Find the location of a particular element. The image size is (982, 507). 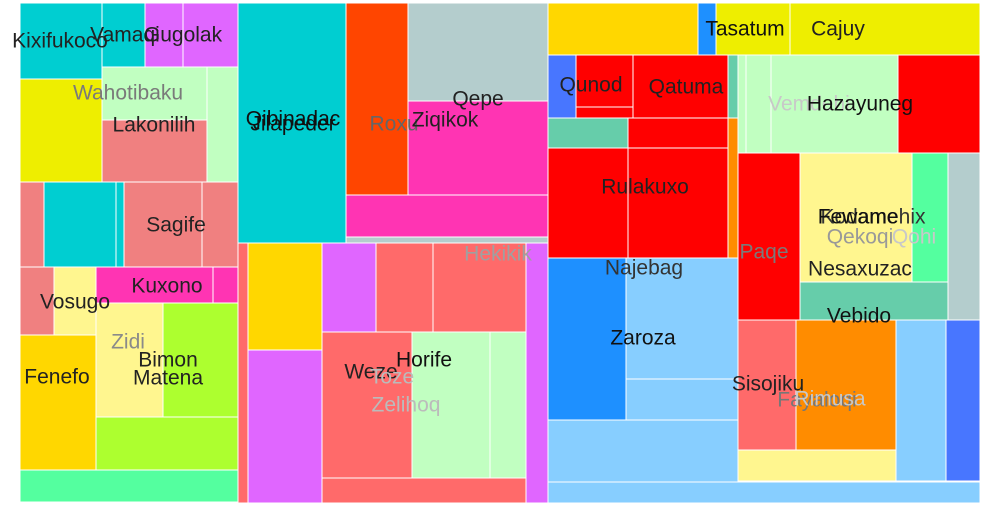

treemap-label-bimon: Bimon is located at coordinates (168, 360).